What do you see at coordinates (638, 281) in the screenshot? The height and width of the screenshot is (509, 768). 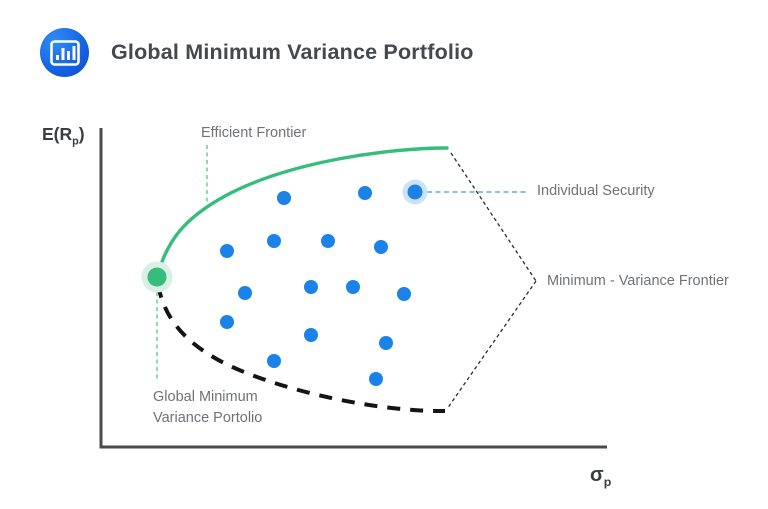 I see `minimum-variance-frontier-label: Minimum - Variance Frontier` at bounding box center [638, 281].